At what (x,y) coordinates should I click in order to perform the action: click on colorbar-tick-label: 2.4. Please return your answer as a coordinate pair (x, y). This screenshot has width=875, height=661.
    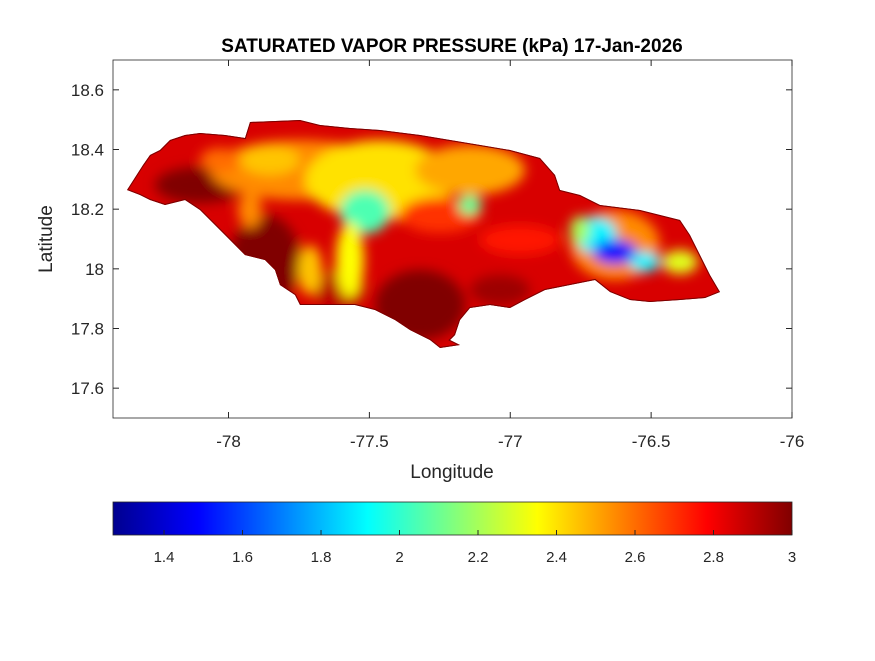
    Looking at the image, I should click on (556, 557).